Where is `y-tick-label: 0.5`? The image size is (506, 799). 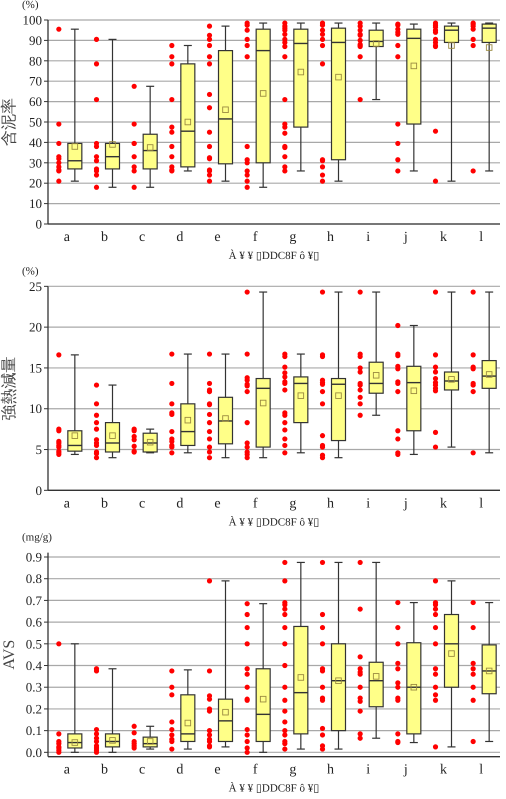 y-tick-label: 0.5 is located at coordinates (34, 644).